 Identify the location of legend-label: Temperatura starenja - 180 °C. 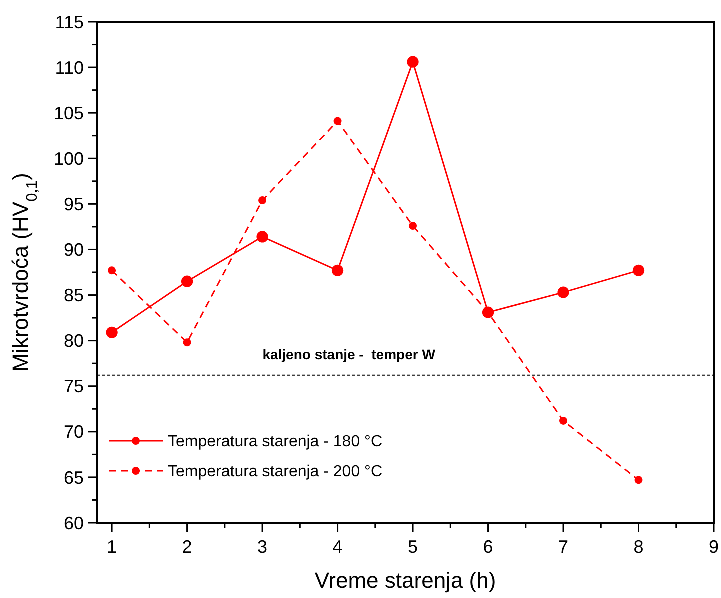
(275, 442).